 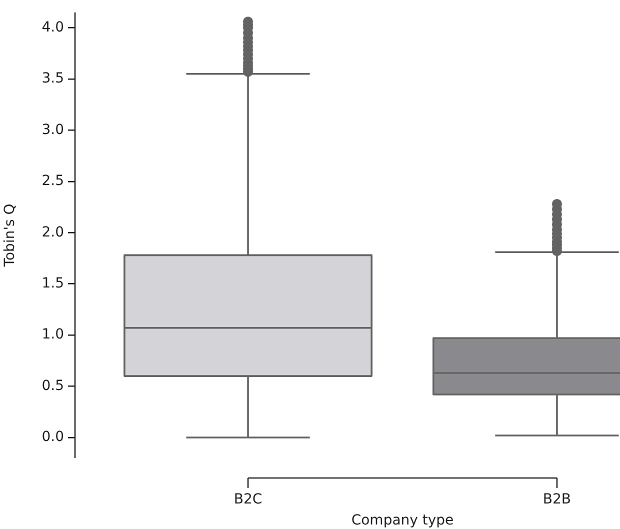 What do you see at coordinates (53, 232) in the screenshot?
I see `y-tick-label: 2.0` at bounding box center [53, 232].